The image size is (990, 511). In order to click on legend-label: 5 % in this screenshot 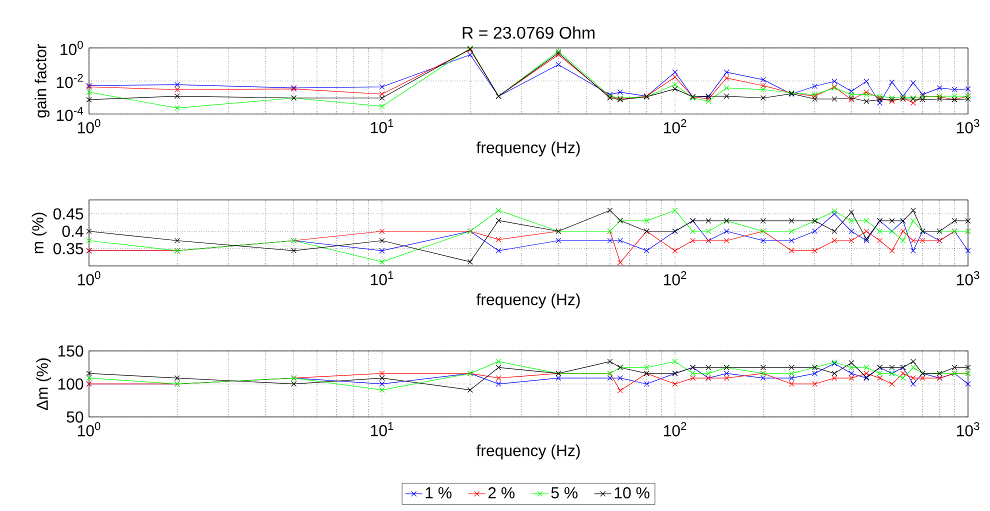, I will do `click(564, 492)`.